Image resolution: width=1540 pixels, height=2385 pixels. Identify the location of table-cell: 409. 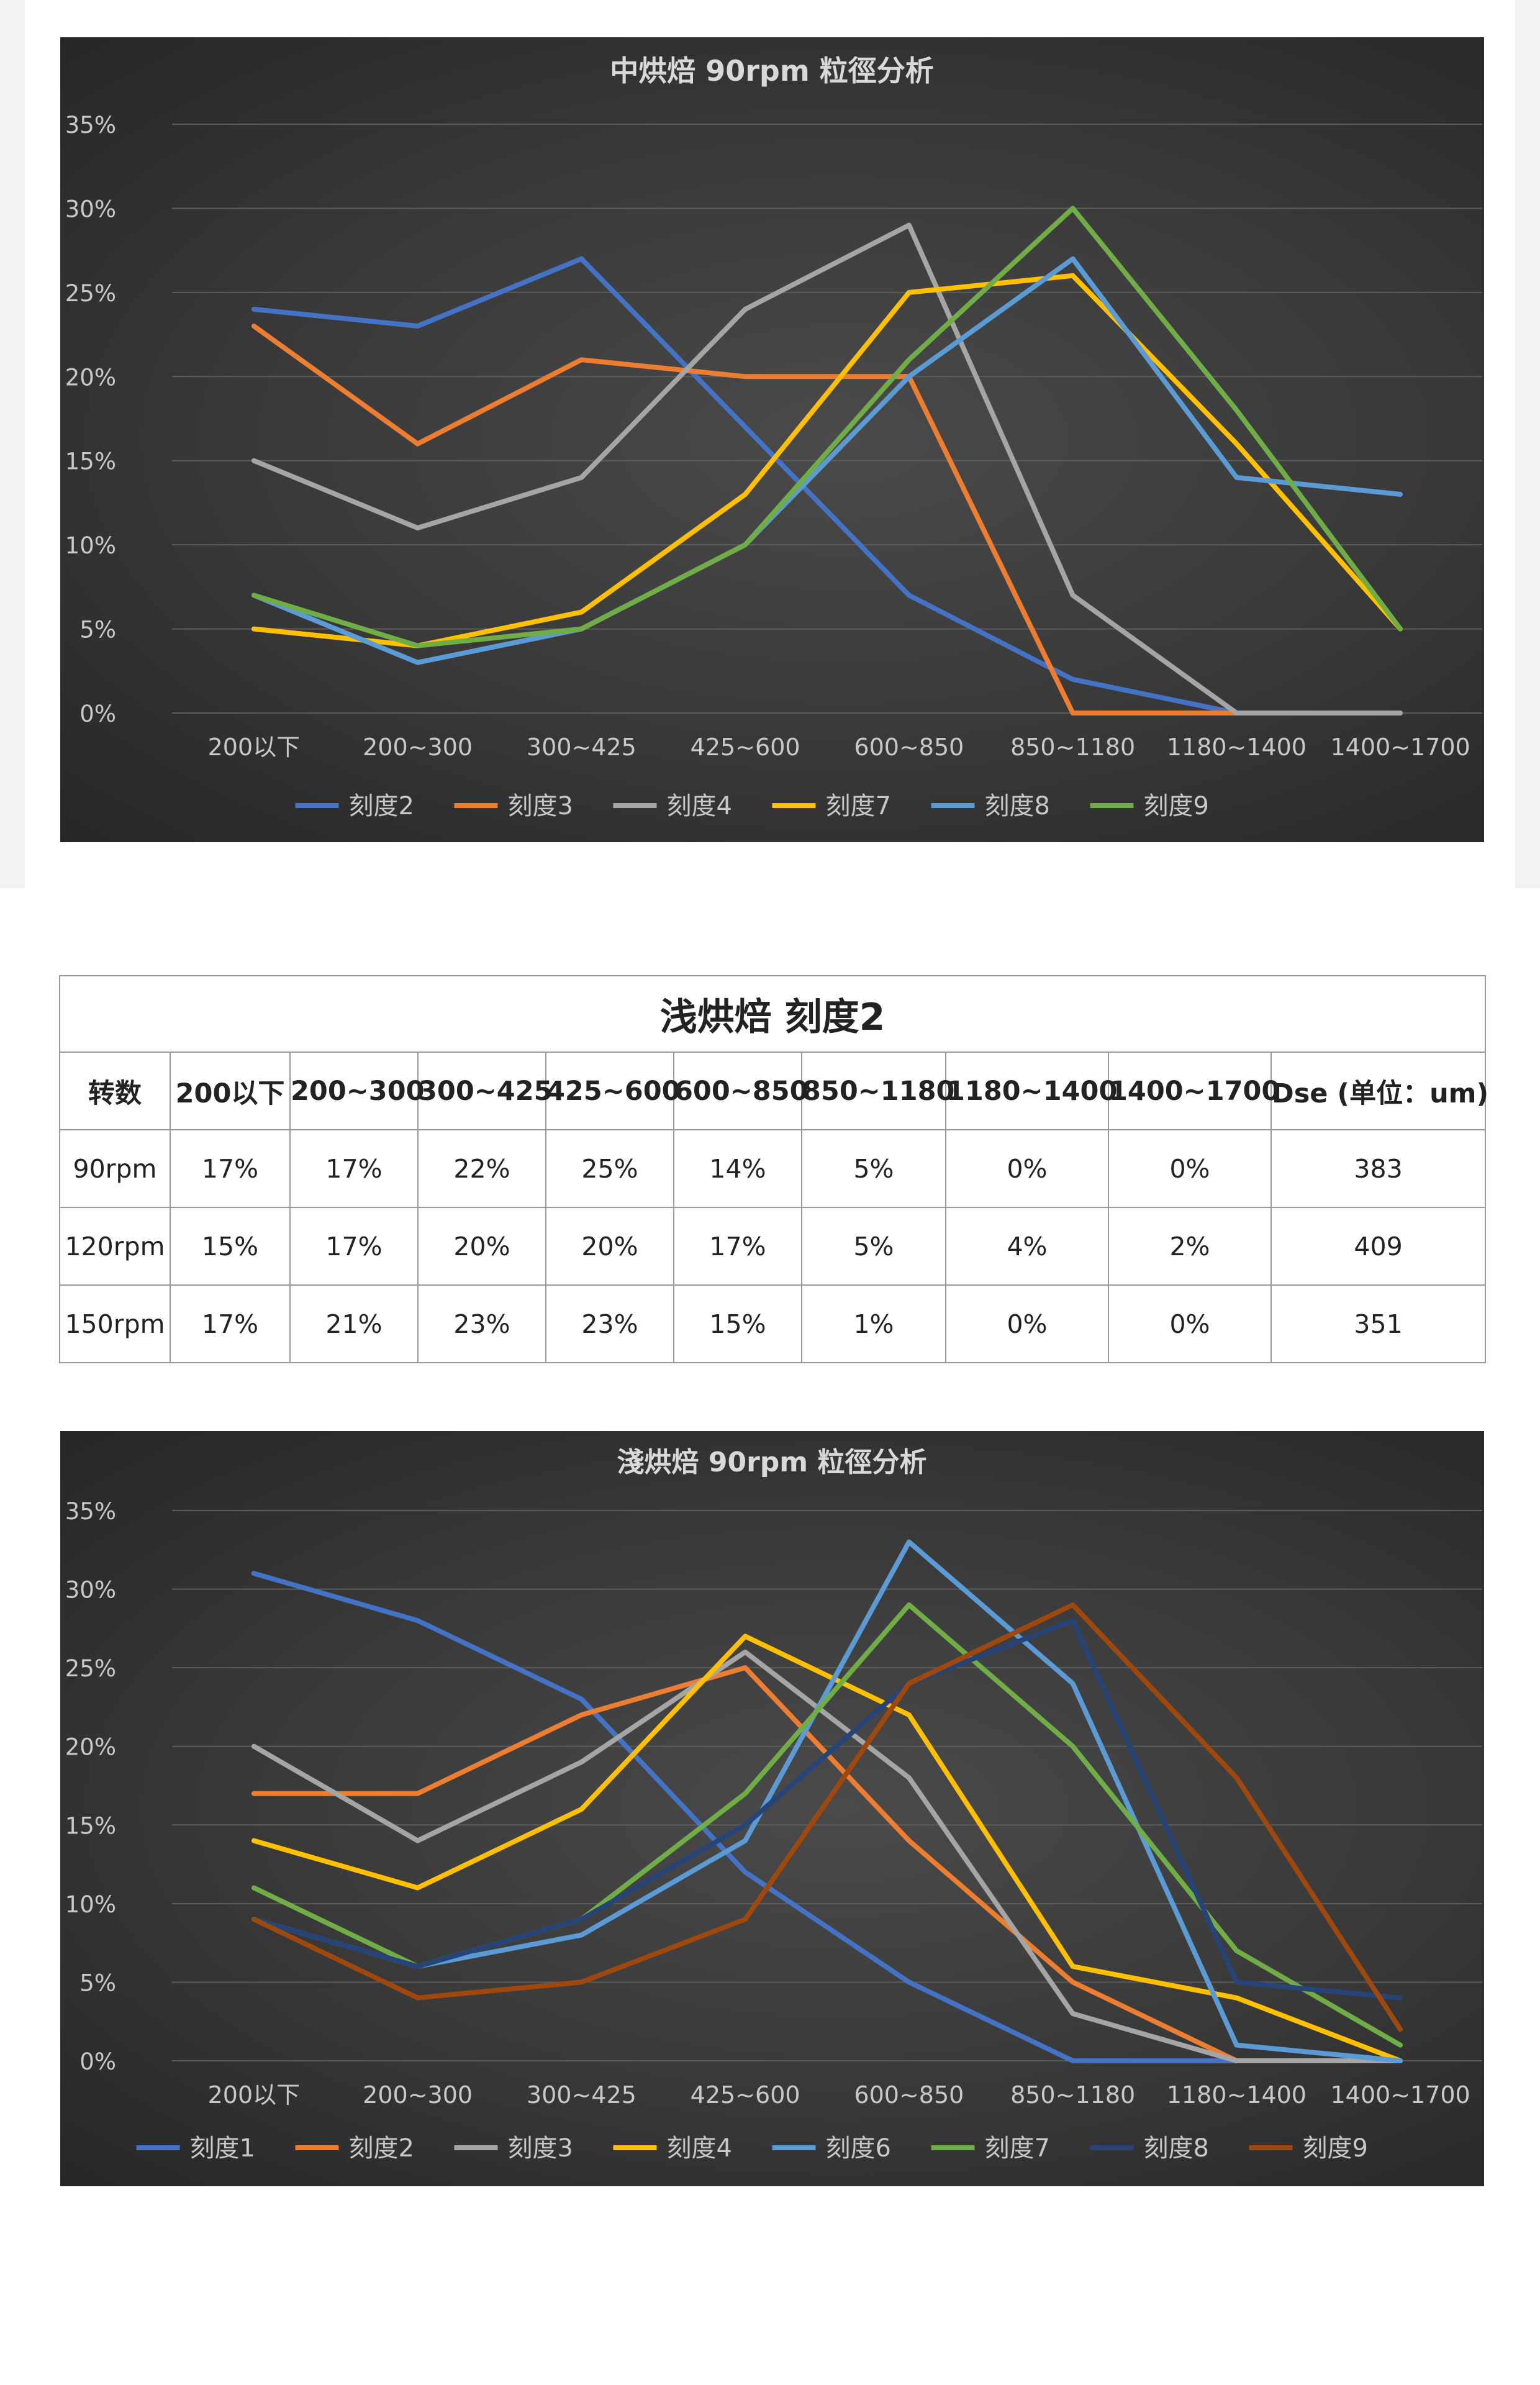
(1379, 1246).